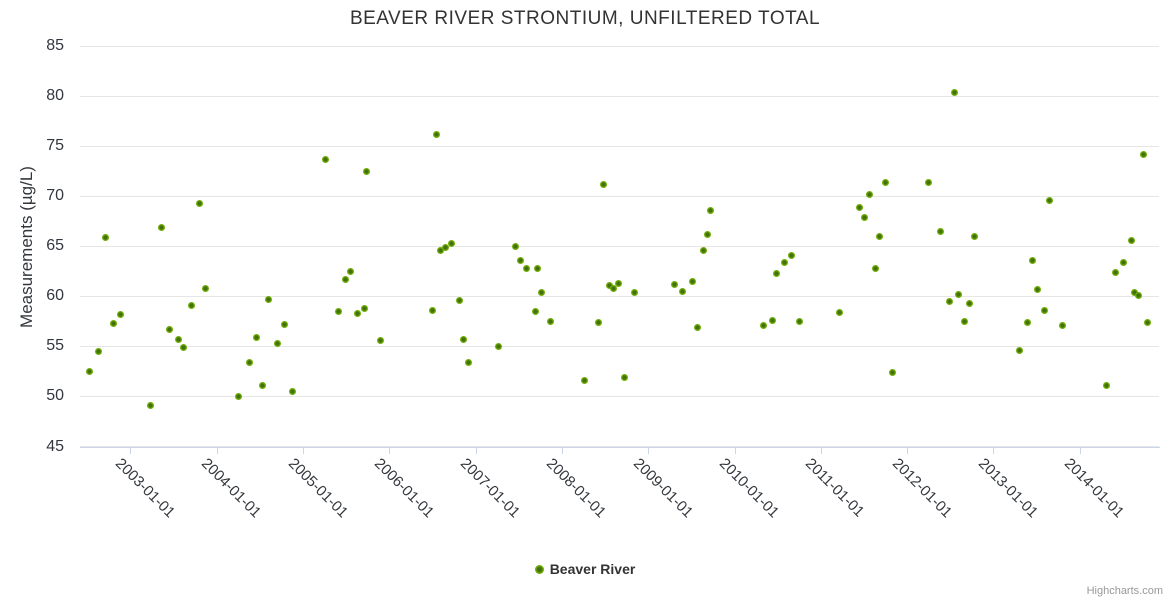 This screenshot has width=1170, height=600. Describe the element at coordinates (1124, 591) in the screenshot. I see `highcharts-credits-link: Highcharts.com` at that location.